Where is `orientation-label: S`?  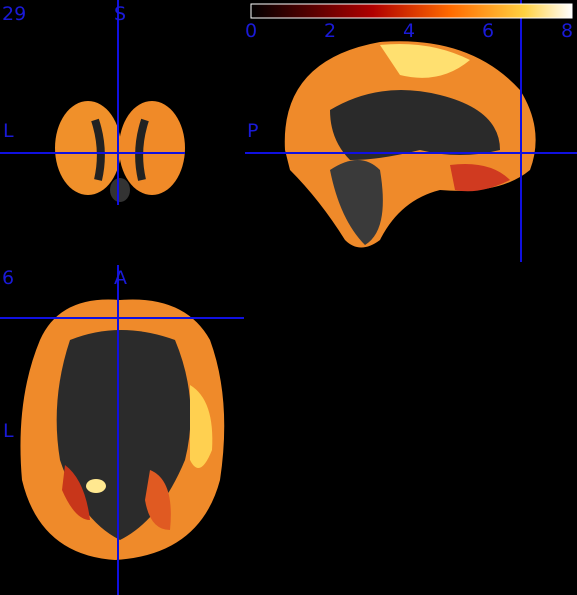
orientation-label: S is located at coordinates (120, 14).